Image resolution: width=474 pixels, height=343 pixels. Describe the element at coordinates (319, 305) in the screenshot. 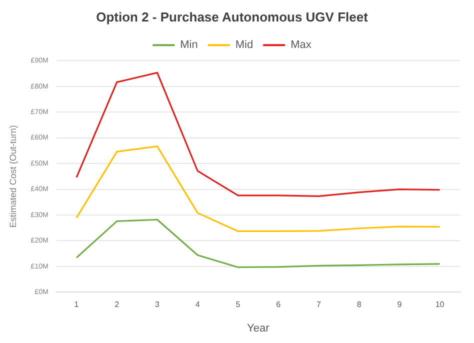

I see `x-tick-label: 7` at that location.